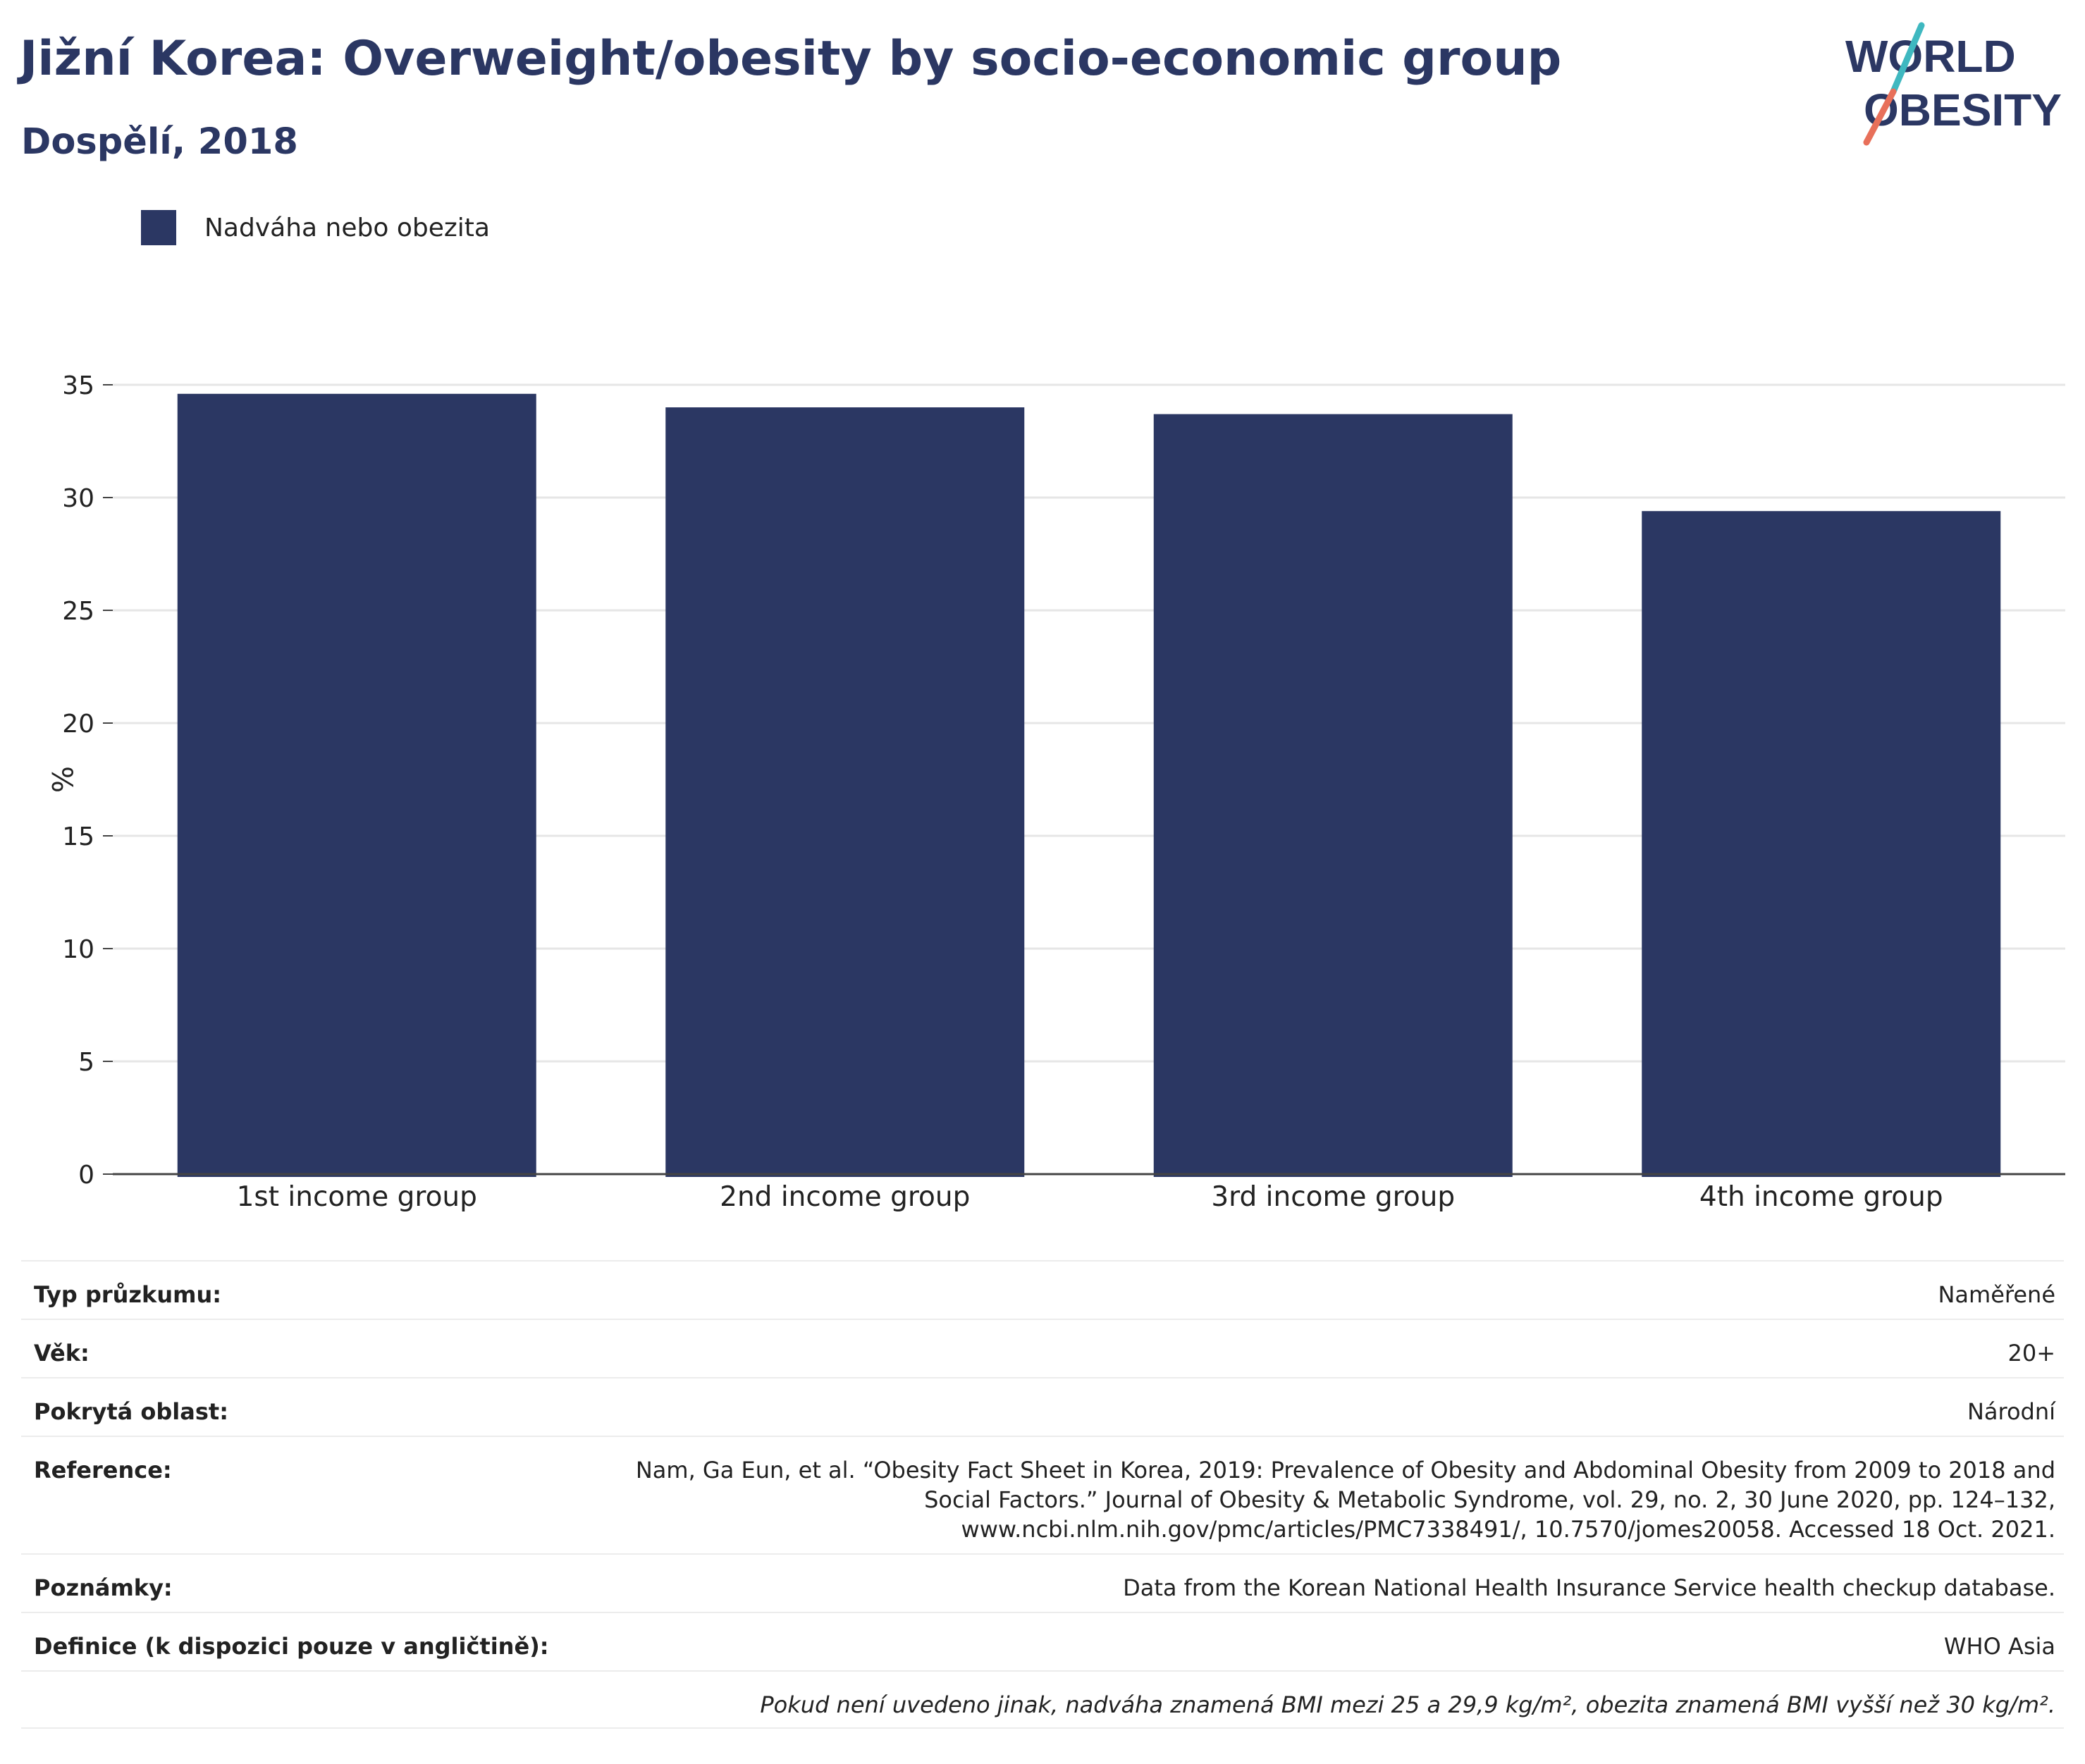  What do you see at coordinates (2011, 1411) in the screenshot?
I see `meta-value-coverage: Národní` at bounding box center [2011, 1411].